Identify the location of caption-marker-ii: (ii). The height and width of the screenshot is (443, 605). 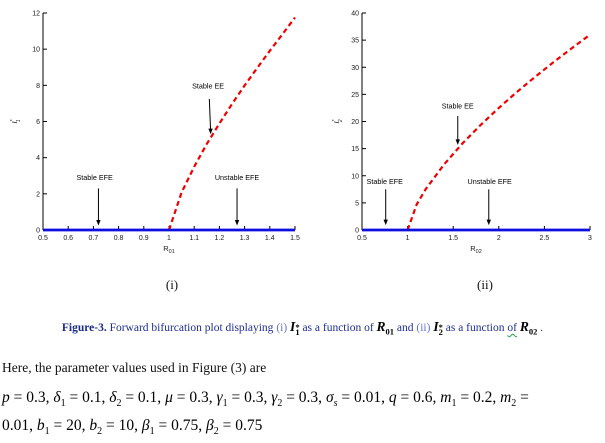
(423, 328).